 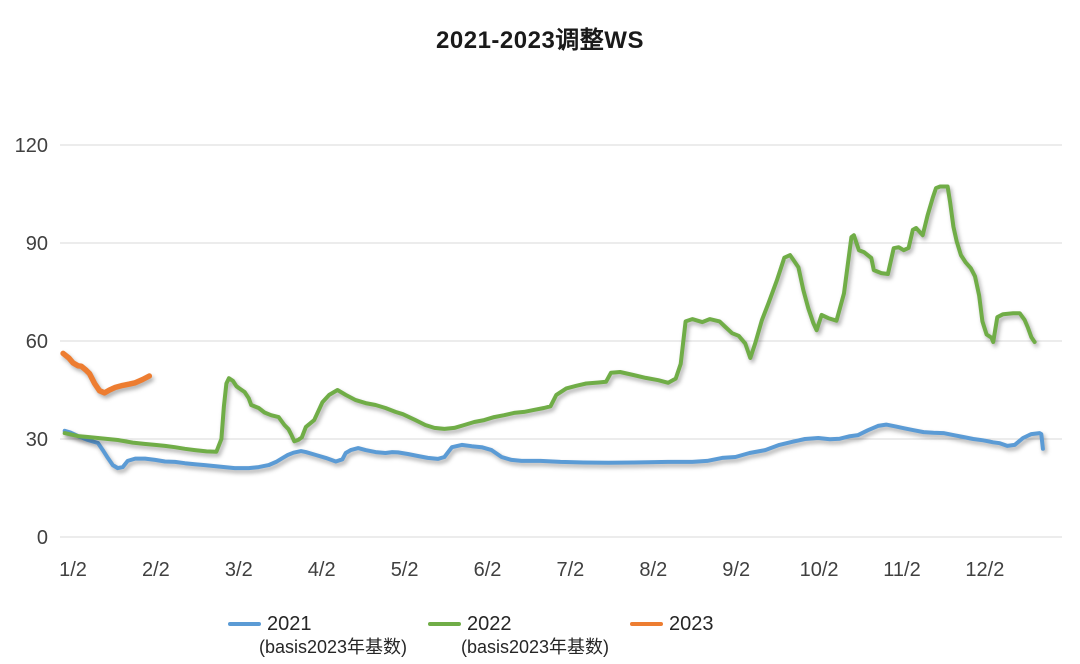 What do you see at coordinates (239, 570) in the screenshot?
I see `x-axis-tick-label: 3/2` at bounding box center [239, 570].